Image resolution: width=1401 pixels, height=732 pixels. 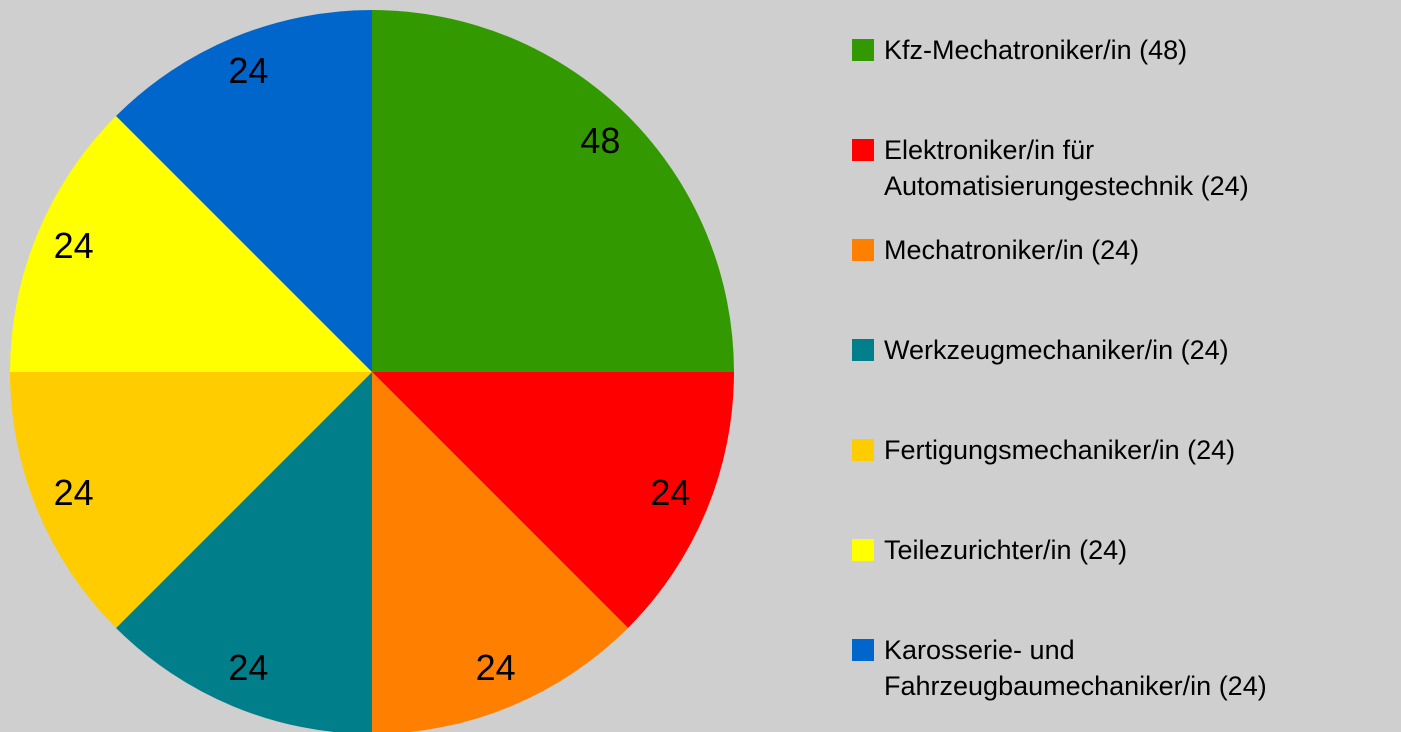 What do you see at coordinates (1056, 350) in the screenshot?
I see `legend-label: Werkzeugmechaniker/in (24)` at bounding box center [1056, 350].